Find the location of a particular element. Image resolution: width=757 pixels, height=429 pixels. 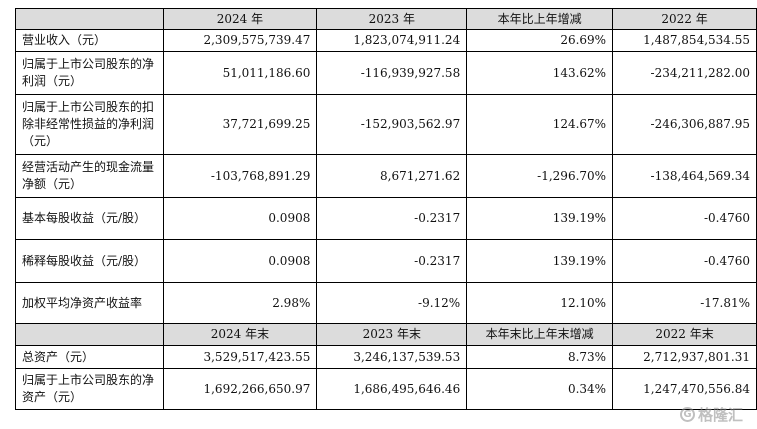

value-change: -1,296.70% is located at coordinates (540, 176).